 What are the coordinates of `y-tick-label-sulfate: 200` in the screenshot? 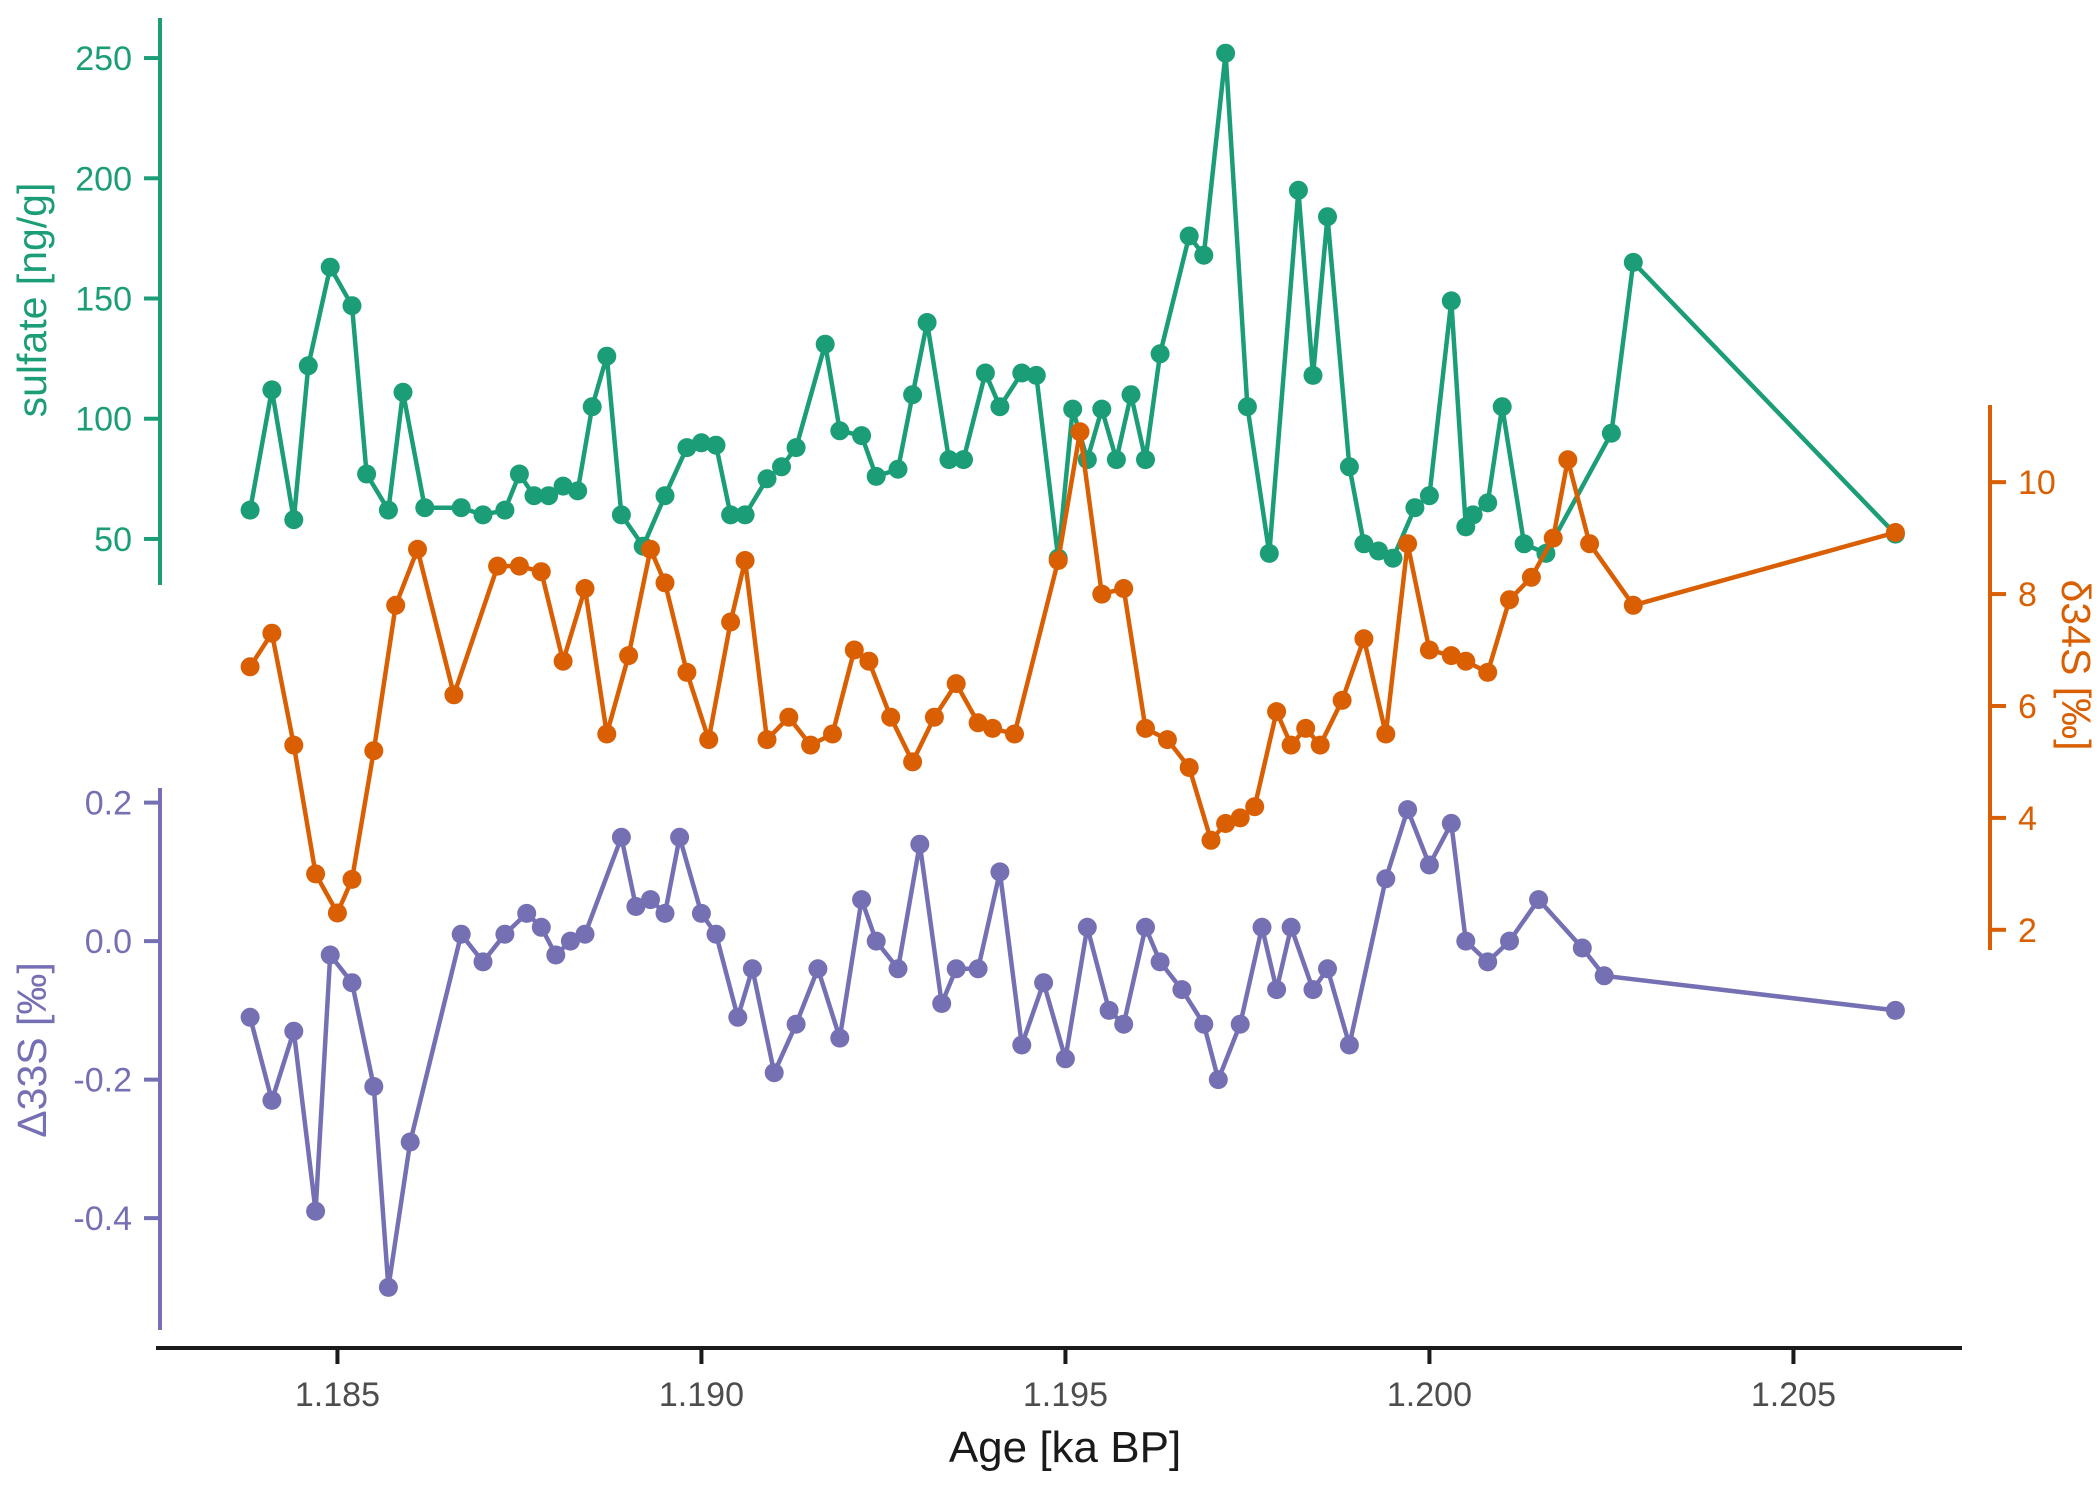 It's located at (103, 179).